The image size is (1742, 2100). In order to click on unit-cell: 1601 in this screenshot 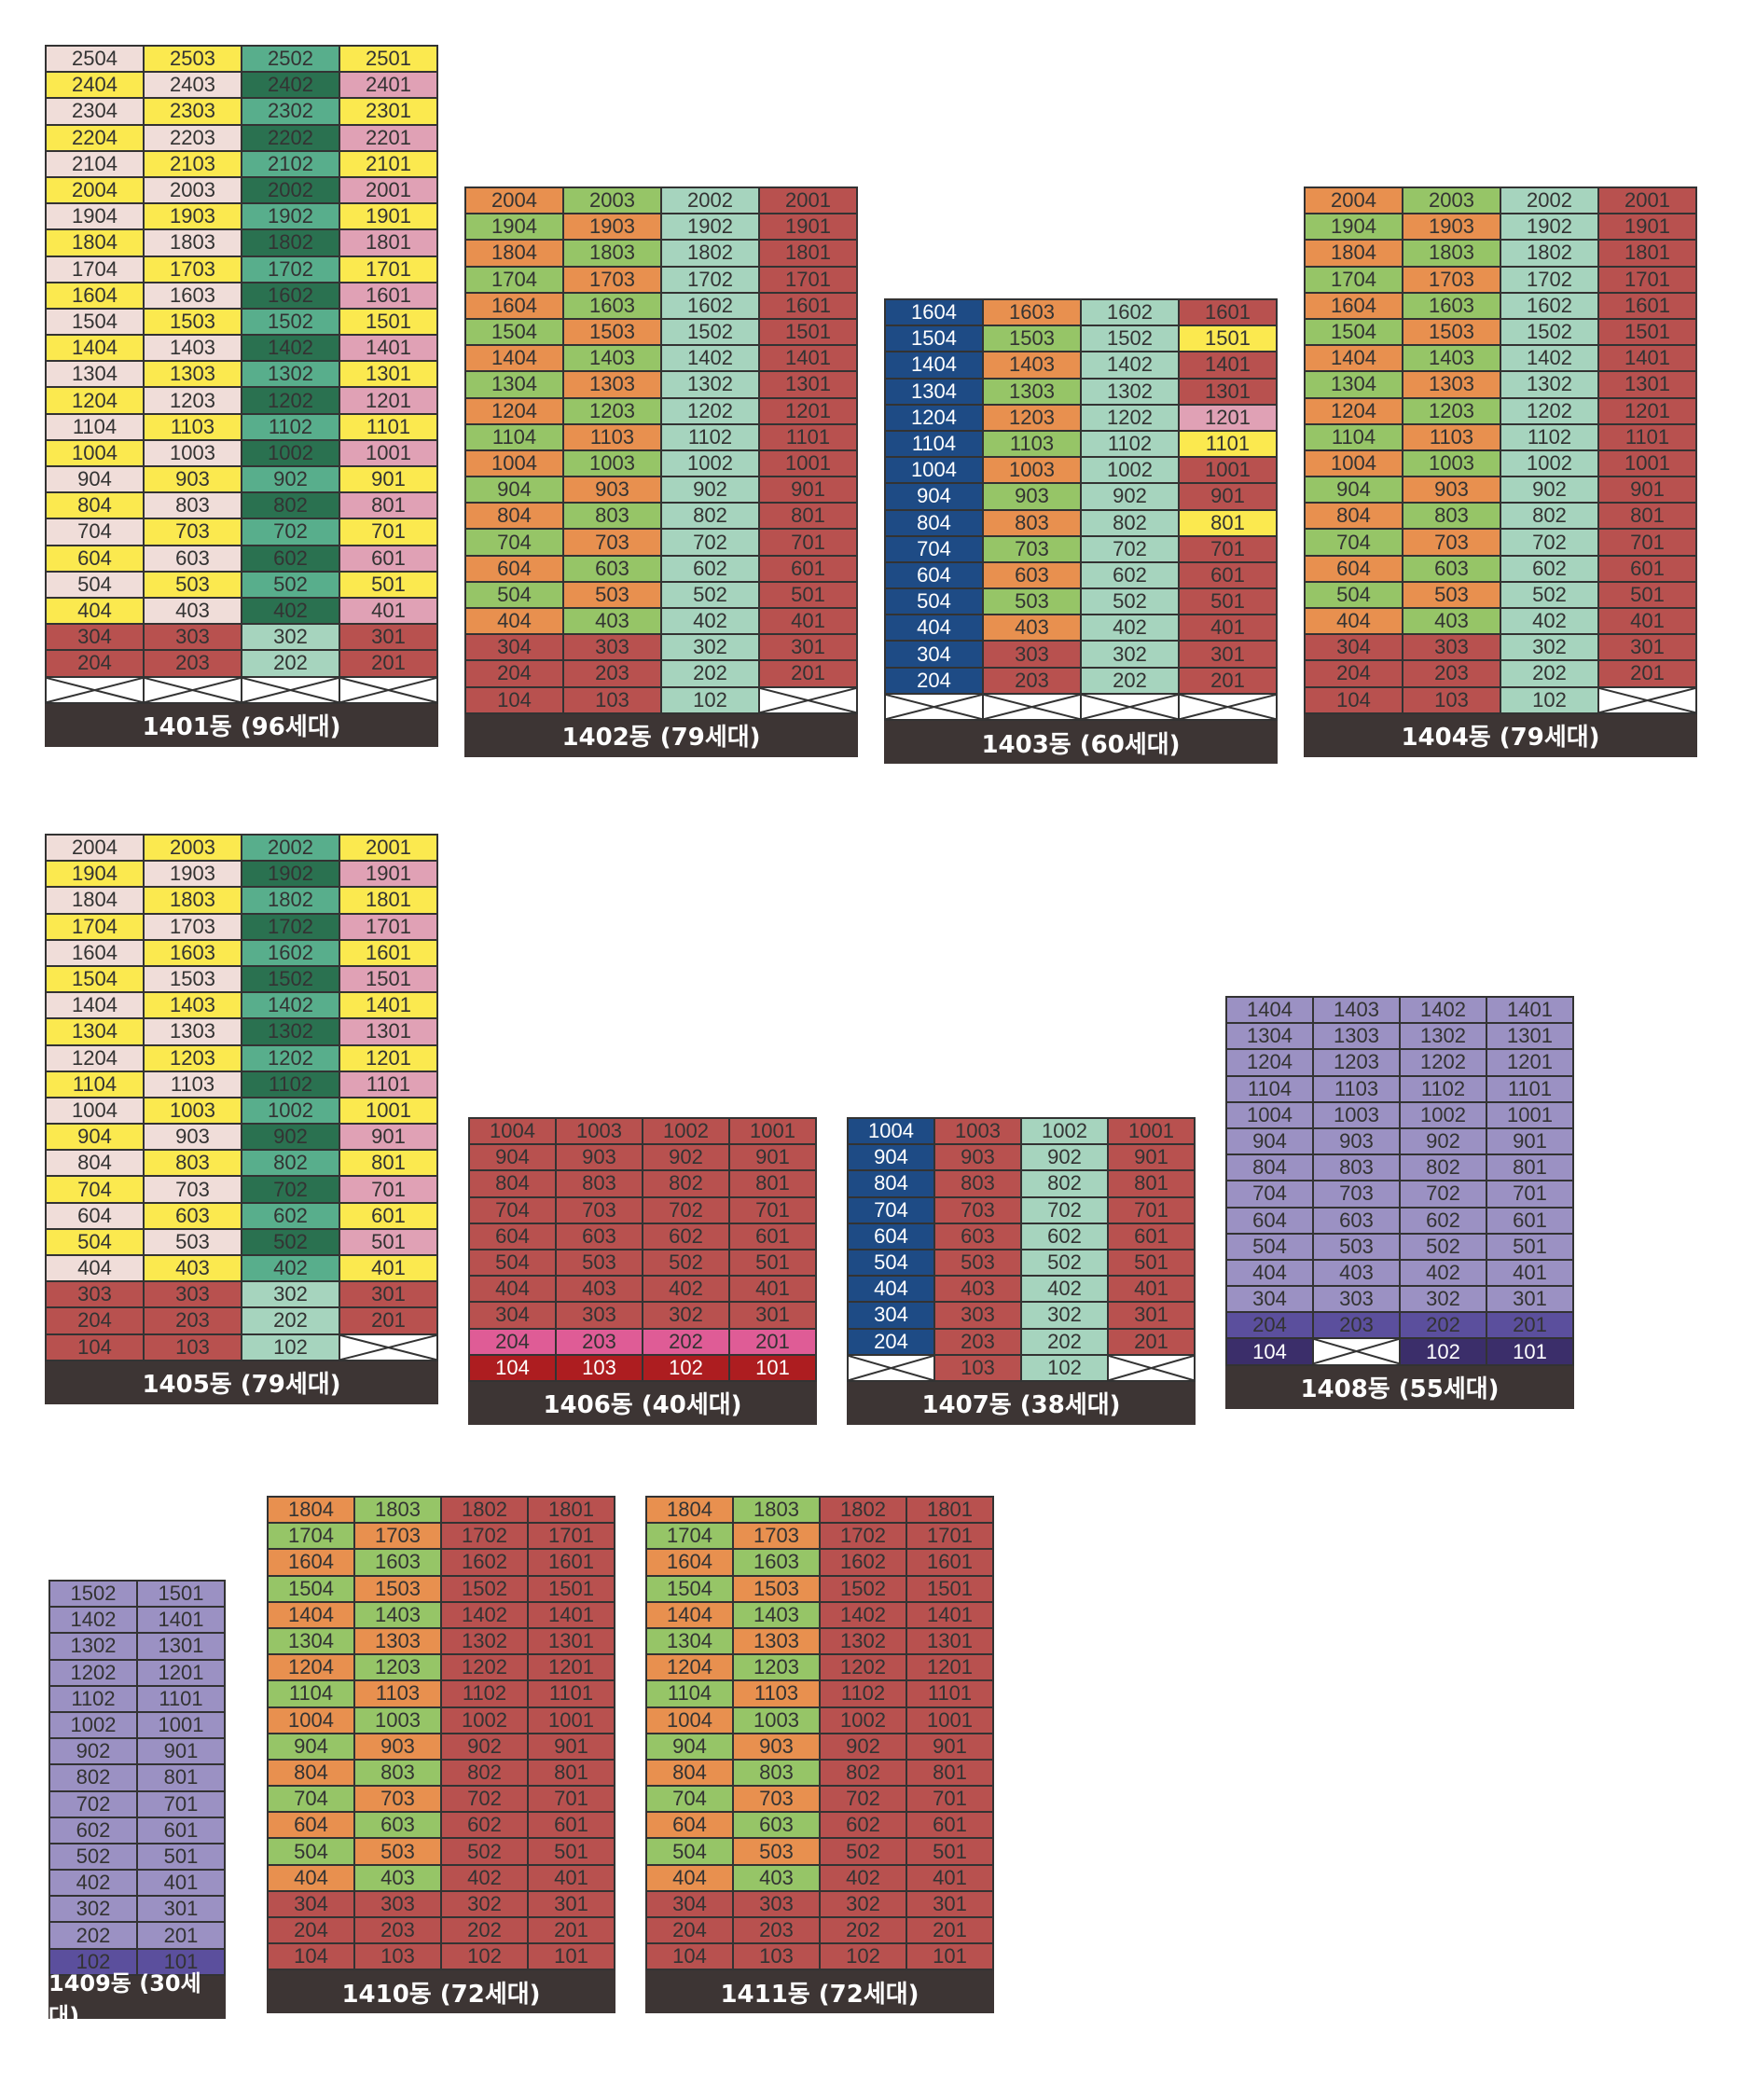, I will do `click(1229, 314)`.